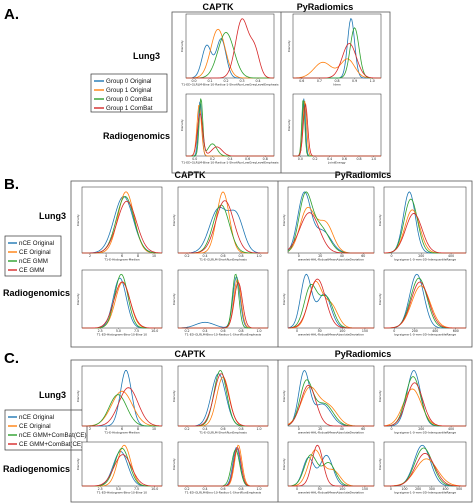  I want to click on x-axis-label: T1-E-Histogram-Median, so click(121, 433).